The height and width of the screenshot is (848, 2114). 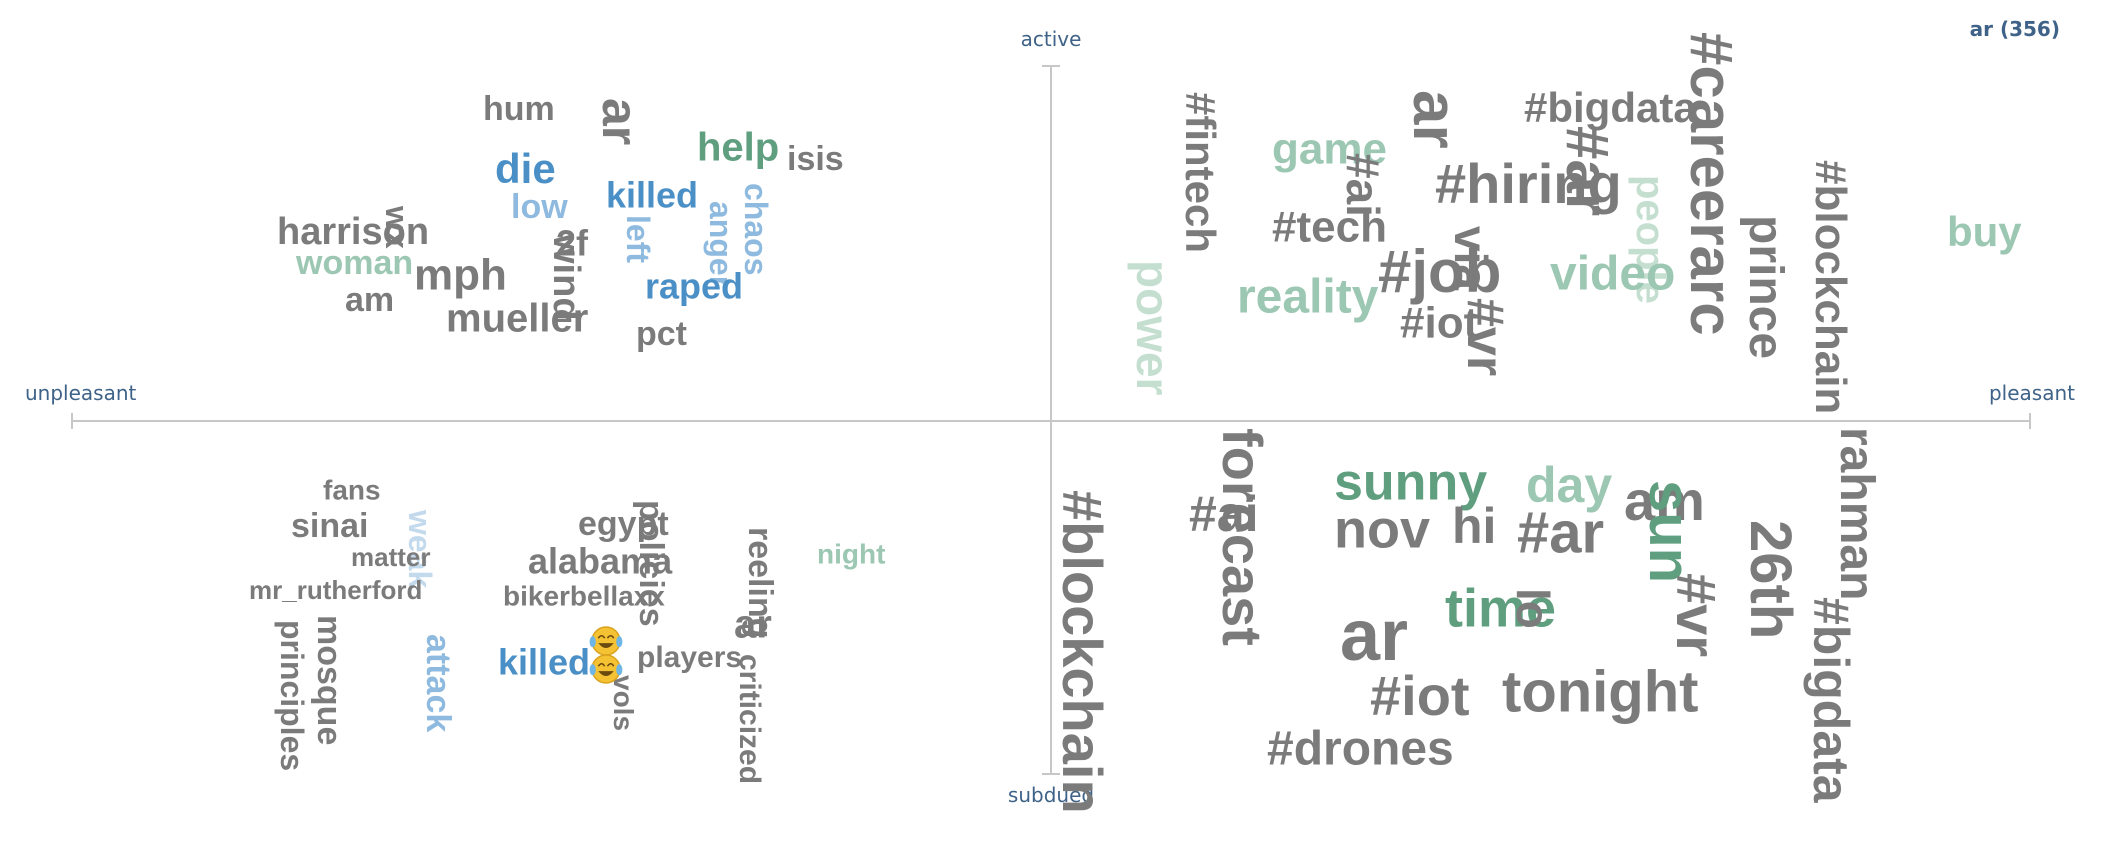 I want to click on word-fans: fans, so click(x=352, y=489).